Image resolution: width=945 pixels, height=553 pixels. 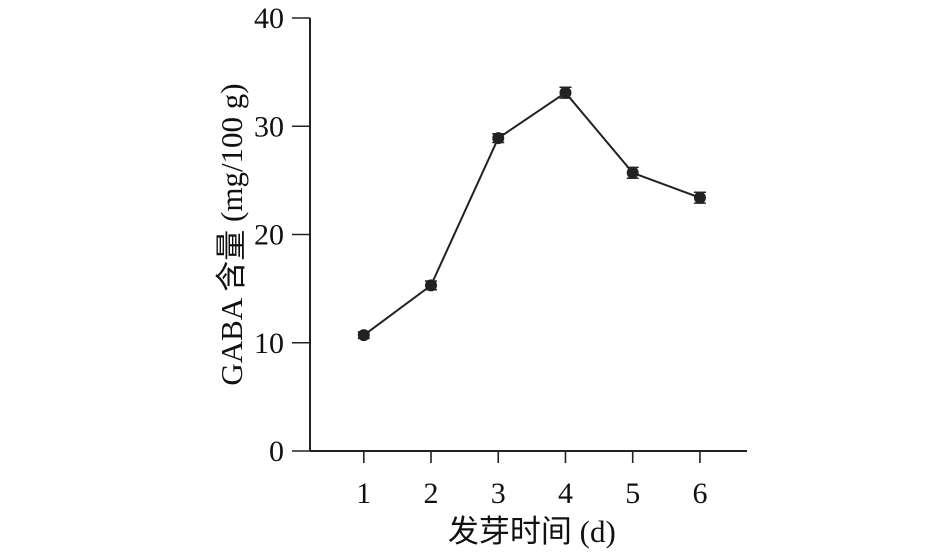 What do you see at coordinates (632, 493) in the screenshot?
I see `x-tick-label: 5` at bounding box center [632, 493].